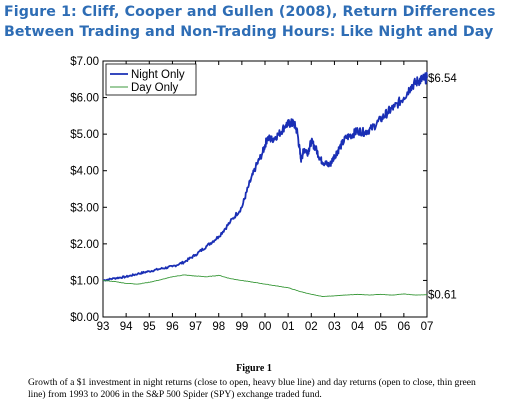 The width and height of the screenshot is (508, 410). Describe the element at coordinates (172, 327) in the screenshot. I see `x-tick-label: 96` at that location.